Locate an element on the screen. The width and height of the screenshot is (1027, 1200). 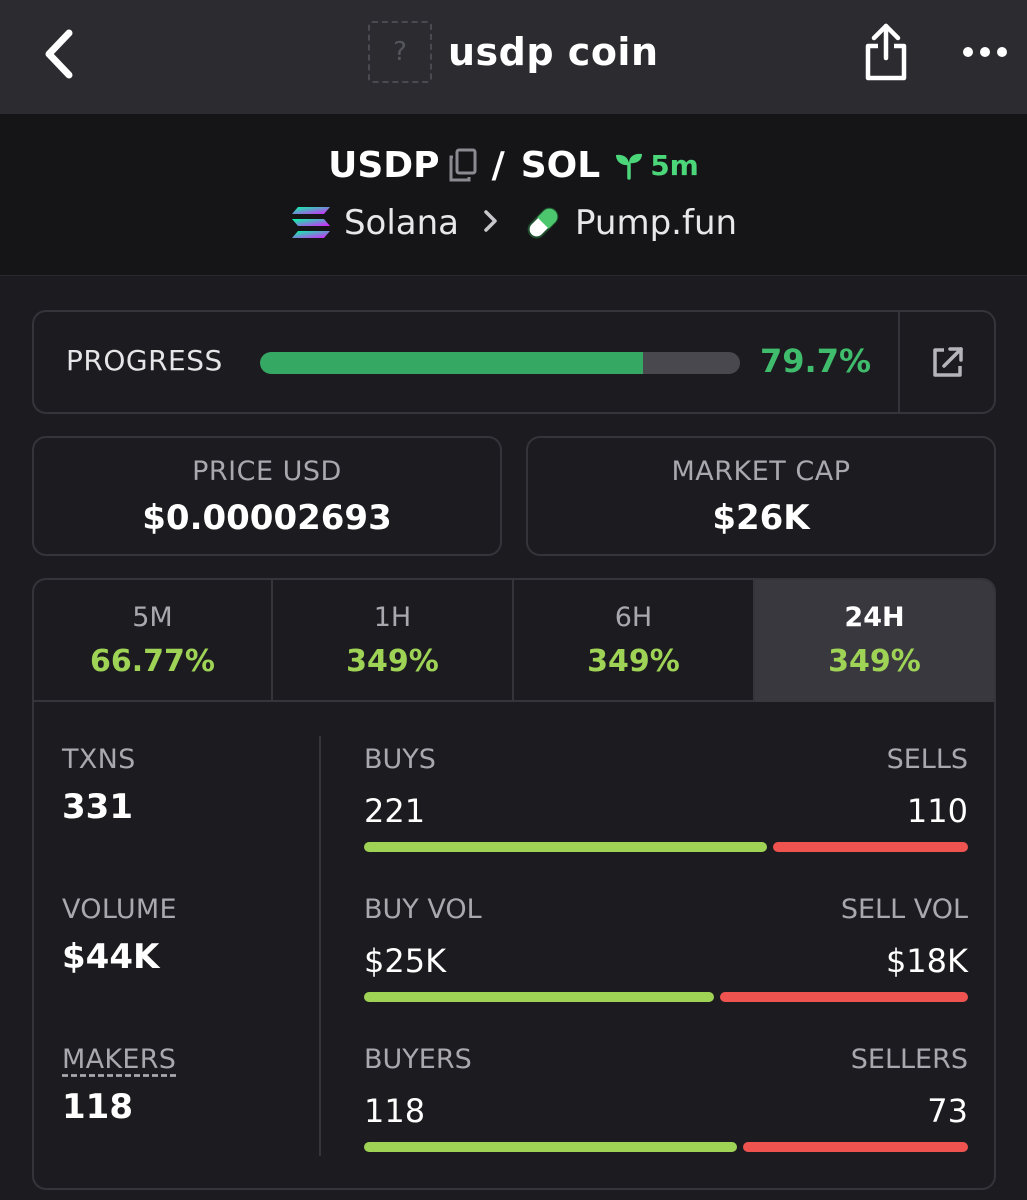
chain-breadcrumb: Solana Pump.fun is located at coordinates (513, 223).